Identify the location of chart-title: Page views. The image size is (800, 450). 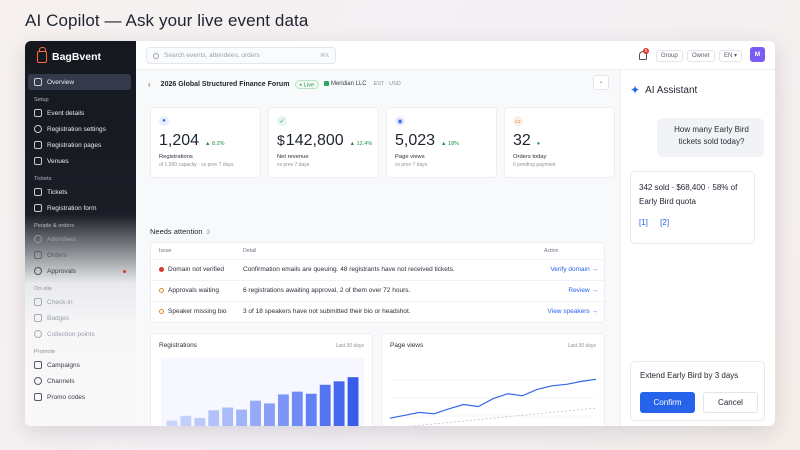
(407, 345).